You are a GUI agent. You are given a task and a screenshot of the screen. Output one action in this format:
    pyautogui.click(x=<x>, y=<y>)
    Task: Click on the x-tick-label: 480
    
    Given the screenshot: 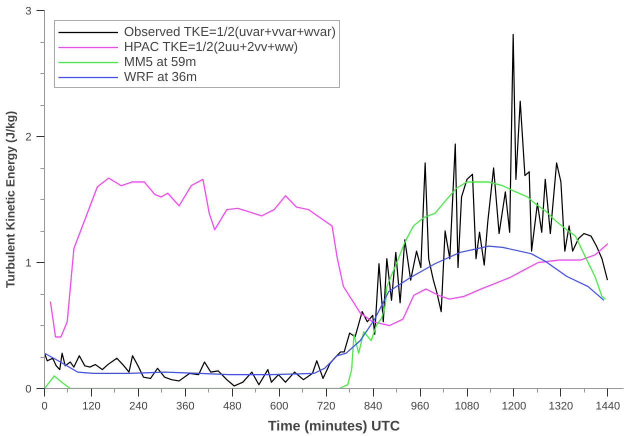 What is the action you would take?
    pyautogui.click(x=232, y=406)
    